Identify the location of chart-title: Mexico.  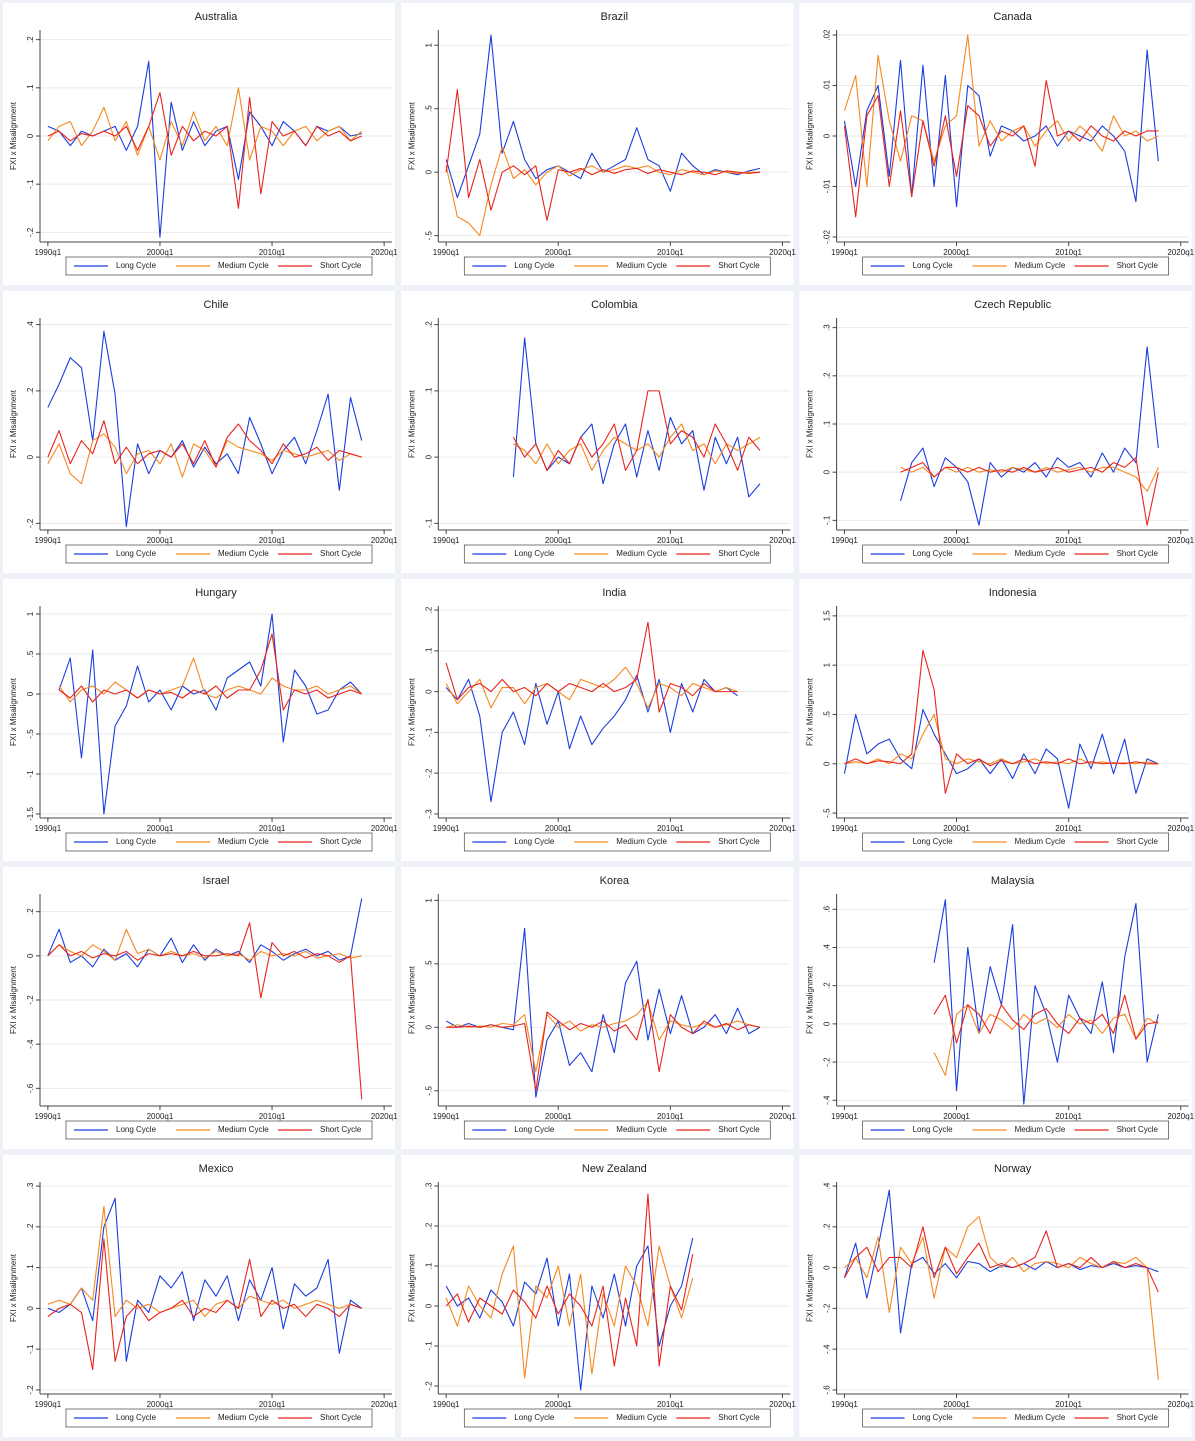
(216, 1169).